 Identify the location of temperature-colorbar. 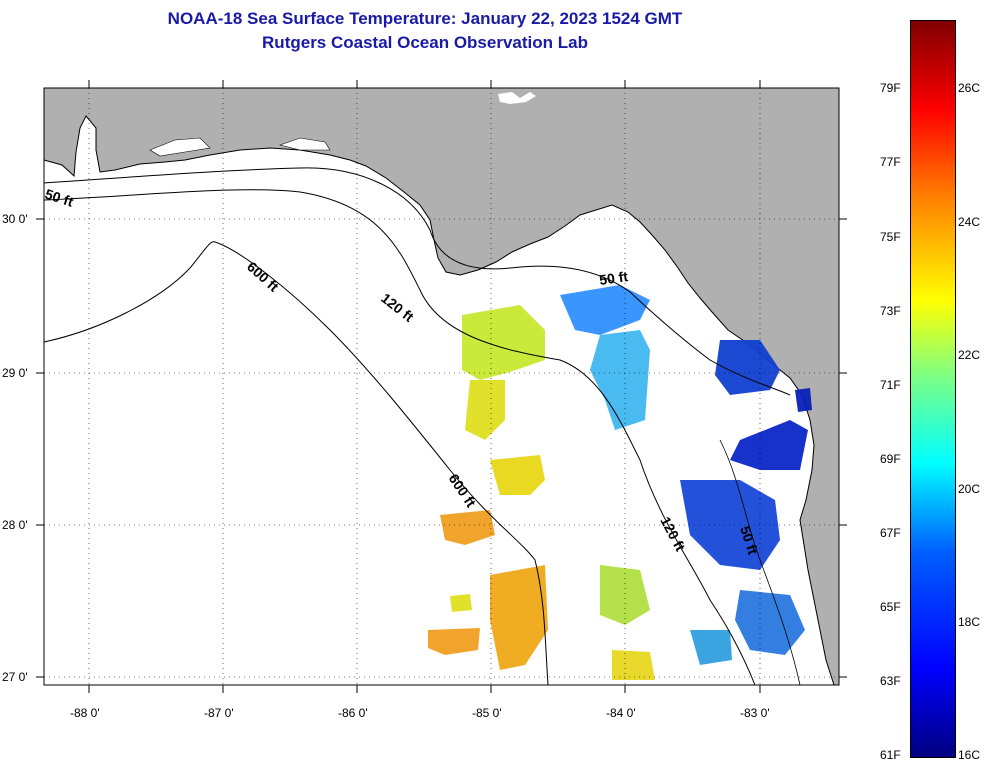
(933, 389).